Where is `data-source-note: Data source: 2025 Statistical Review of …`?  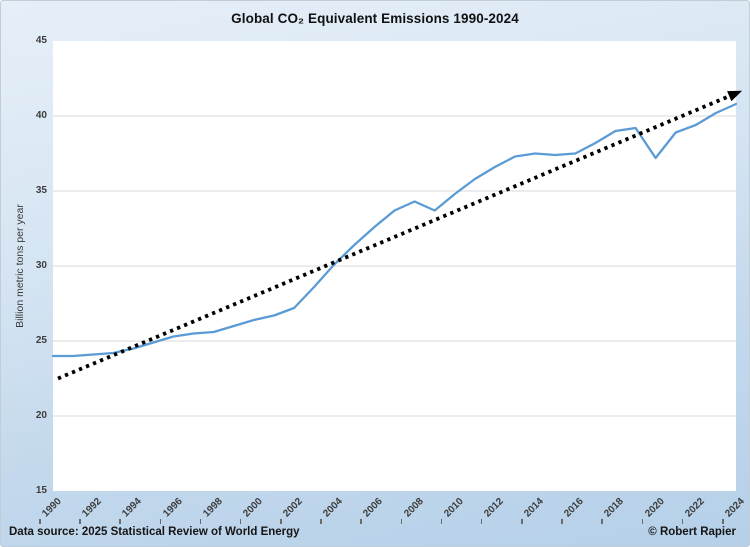
data-source-note: Data source: 2025 Statistical Review of … is located at coordinates (154, 532).